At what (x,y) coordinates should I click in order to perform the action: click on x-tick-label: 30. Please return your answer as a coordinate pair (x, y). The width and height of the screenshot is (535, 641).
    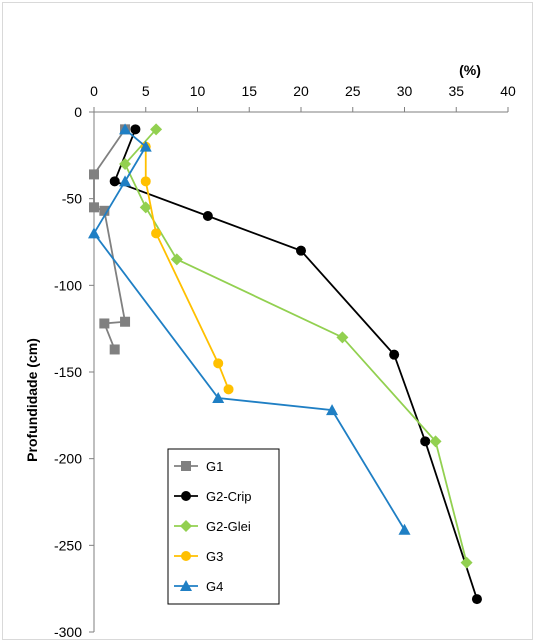
    Looking at the image, I should click on (405, 91).